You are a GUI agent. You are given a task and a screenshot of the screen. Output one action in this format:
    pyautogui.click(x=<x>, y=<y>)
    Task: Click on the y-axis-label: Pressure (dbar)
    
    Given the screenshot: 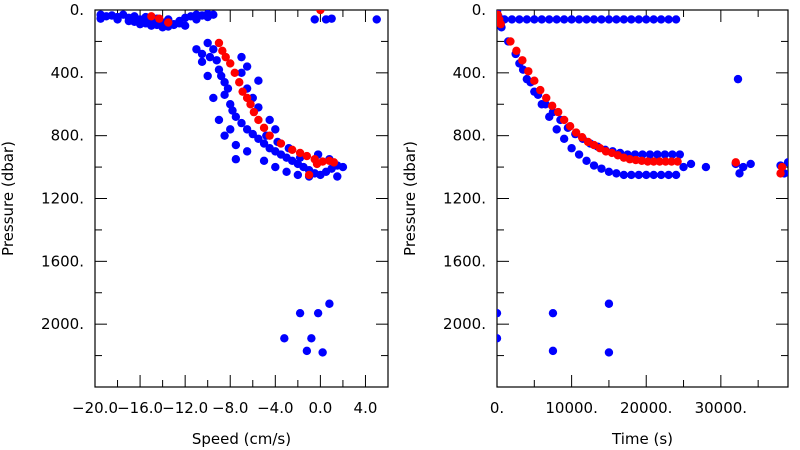 What is the action you would take?
    pyautogui.click(x=410, y=198)
    